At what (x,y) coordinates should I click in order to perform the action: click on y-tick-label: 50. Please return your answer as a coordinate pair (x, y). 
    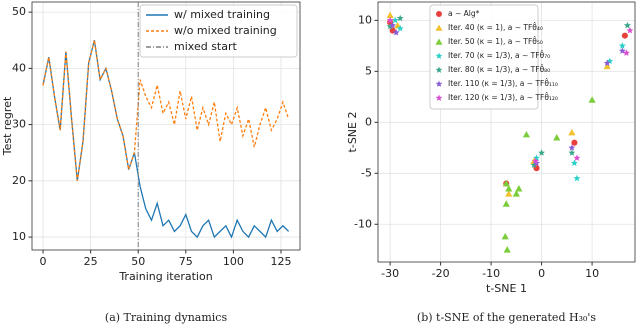
    Looking at the image, I should click on (19, 11).